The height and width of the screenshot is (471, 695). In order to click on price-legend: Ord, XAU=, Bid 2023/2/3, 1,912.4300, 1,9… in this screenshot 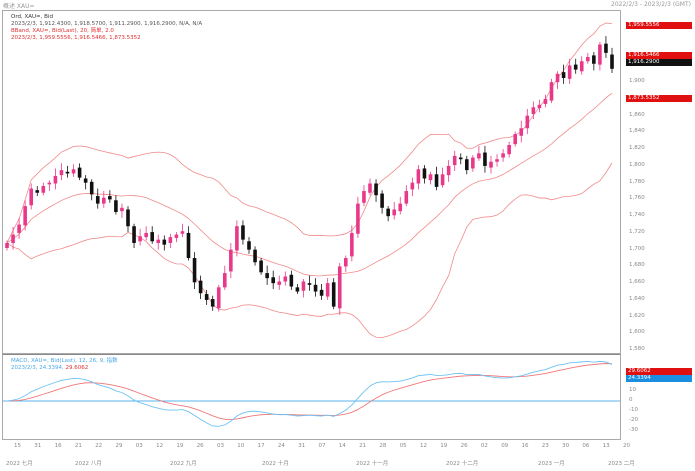, I will do `click(106, 28)`.